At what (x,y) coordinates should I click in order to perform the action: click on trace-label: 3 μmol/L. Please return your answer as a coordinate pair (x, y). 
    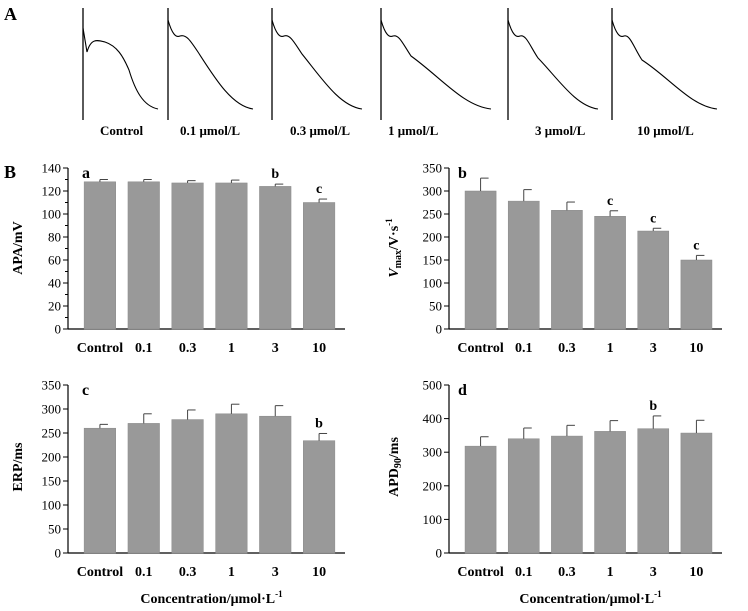
    Looking at the image, I should click on (560, 130).